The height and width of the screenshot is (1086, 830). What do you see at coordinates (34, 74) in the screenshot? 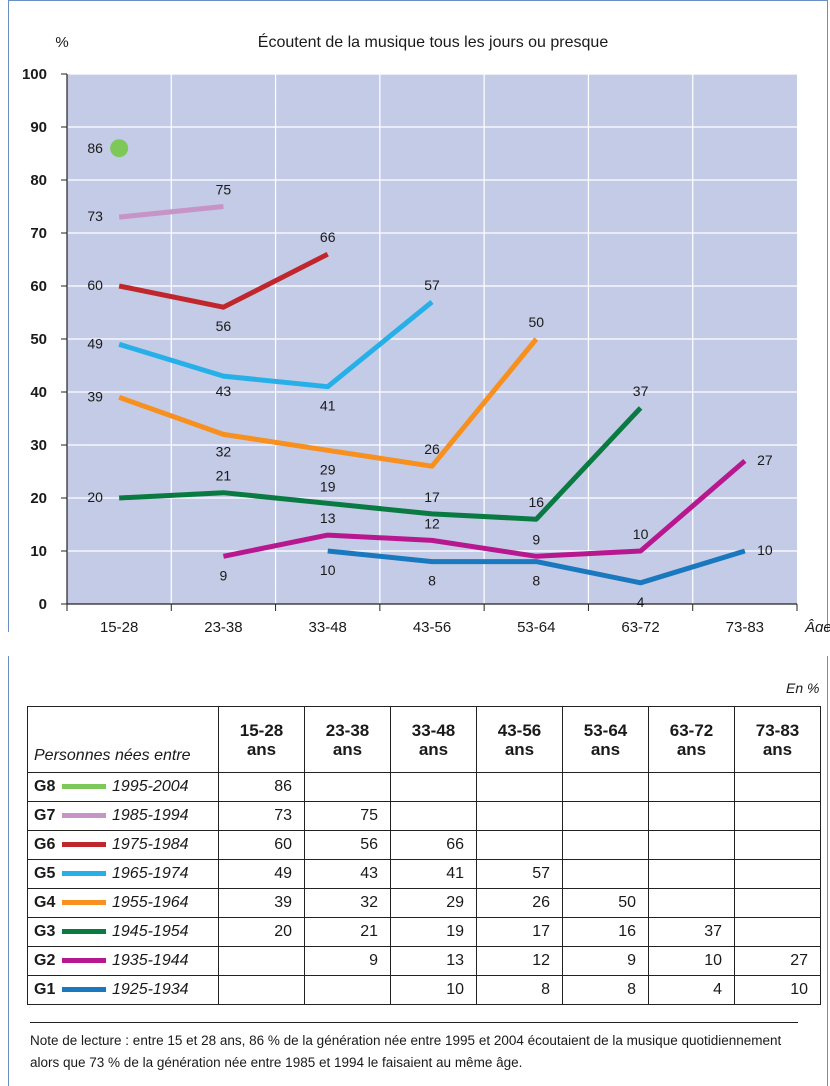
I see `y-tick-label: 100` at bounding box center [34, 74].